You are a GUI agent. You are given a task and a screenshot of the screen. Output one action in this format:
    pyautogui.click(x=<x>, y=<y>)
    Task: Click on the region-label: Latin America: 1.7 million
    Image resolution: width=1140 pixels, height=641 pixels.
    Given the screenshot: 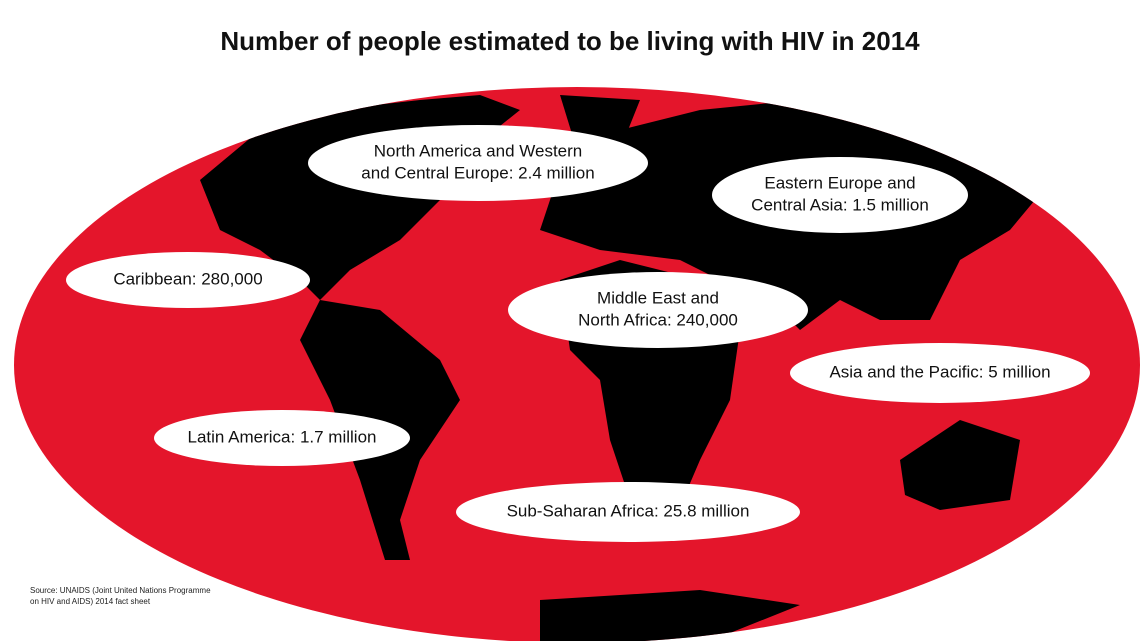 What is the action you would take?
    pyautogui.click(x=282, y=436)
    